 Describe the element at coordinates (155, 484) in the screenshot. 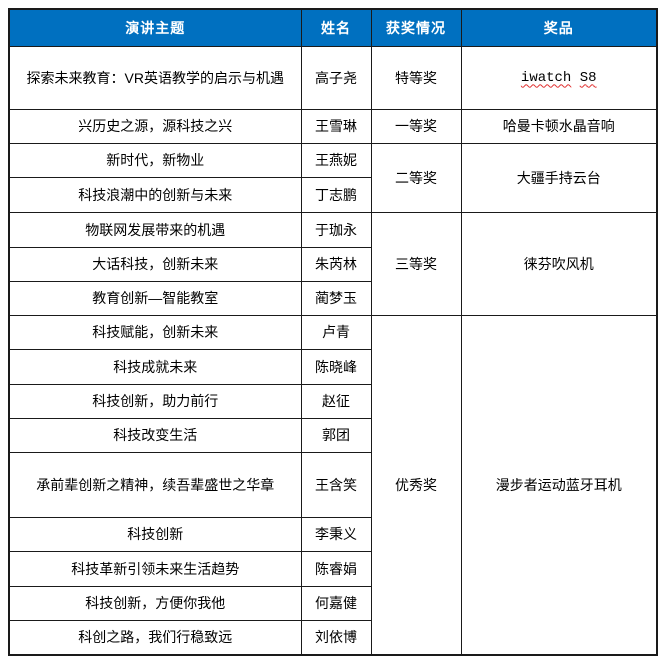

I see `topic-cell: 承前辈创新之精神，续吾辈盛世之华章` at that location.